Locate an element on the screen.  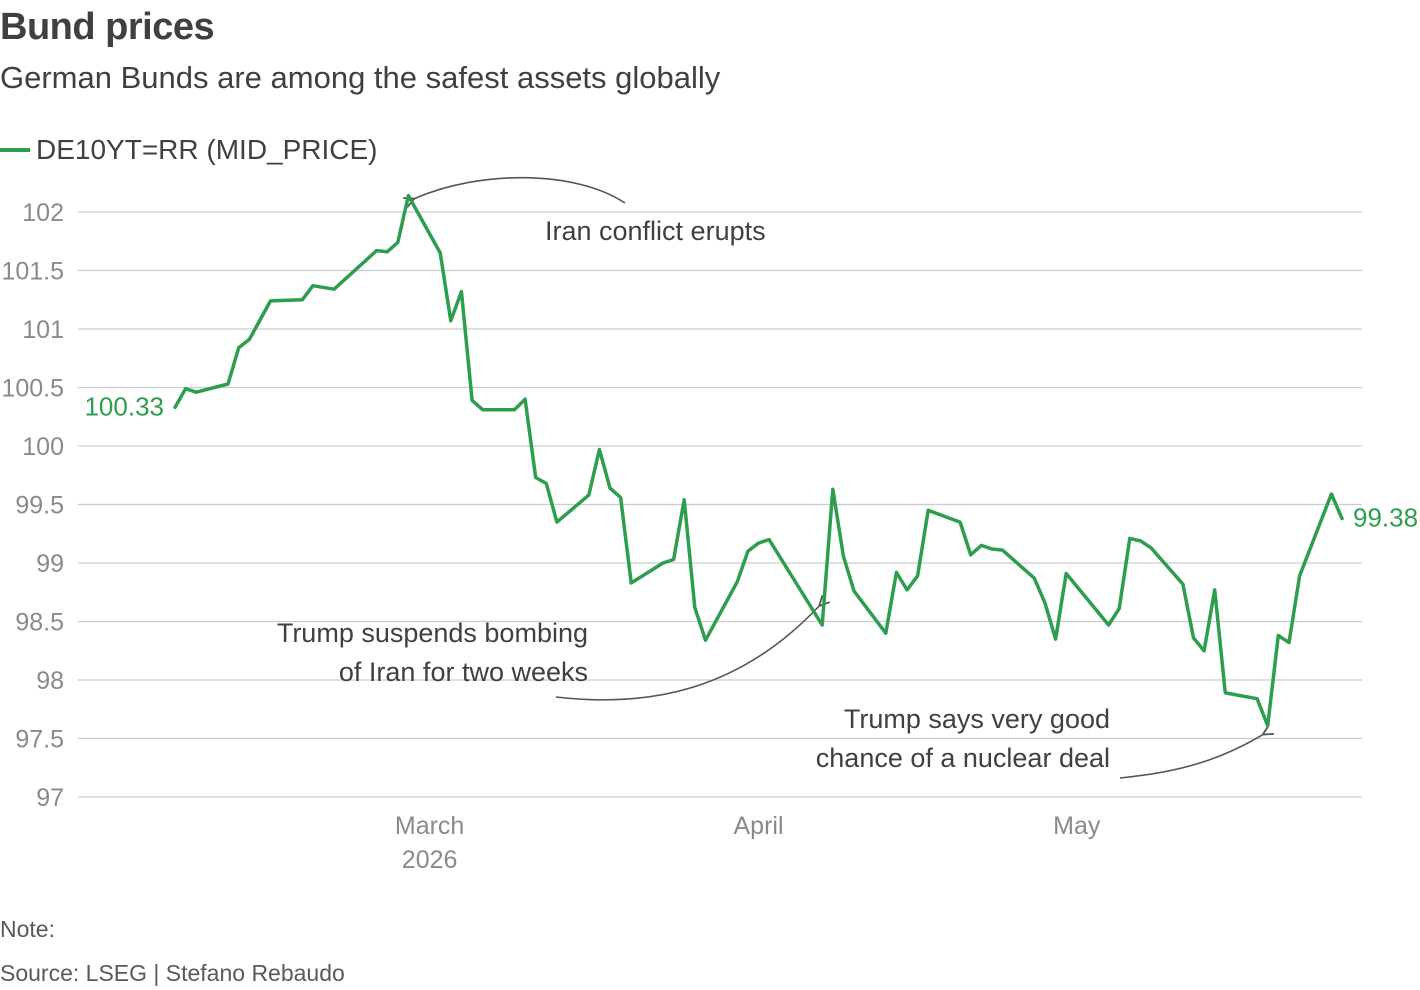
x-axis-ticks: March 2026 April May is located at coordinates (748, 843).